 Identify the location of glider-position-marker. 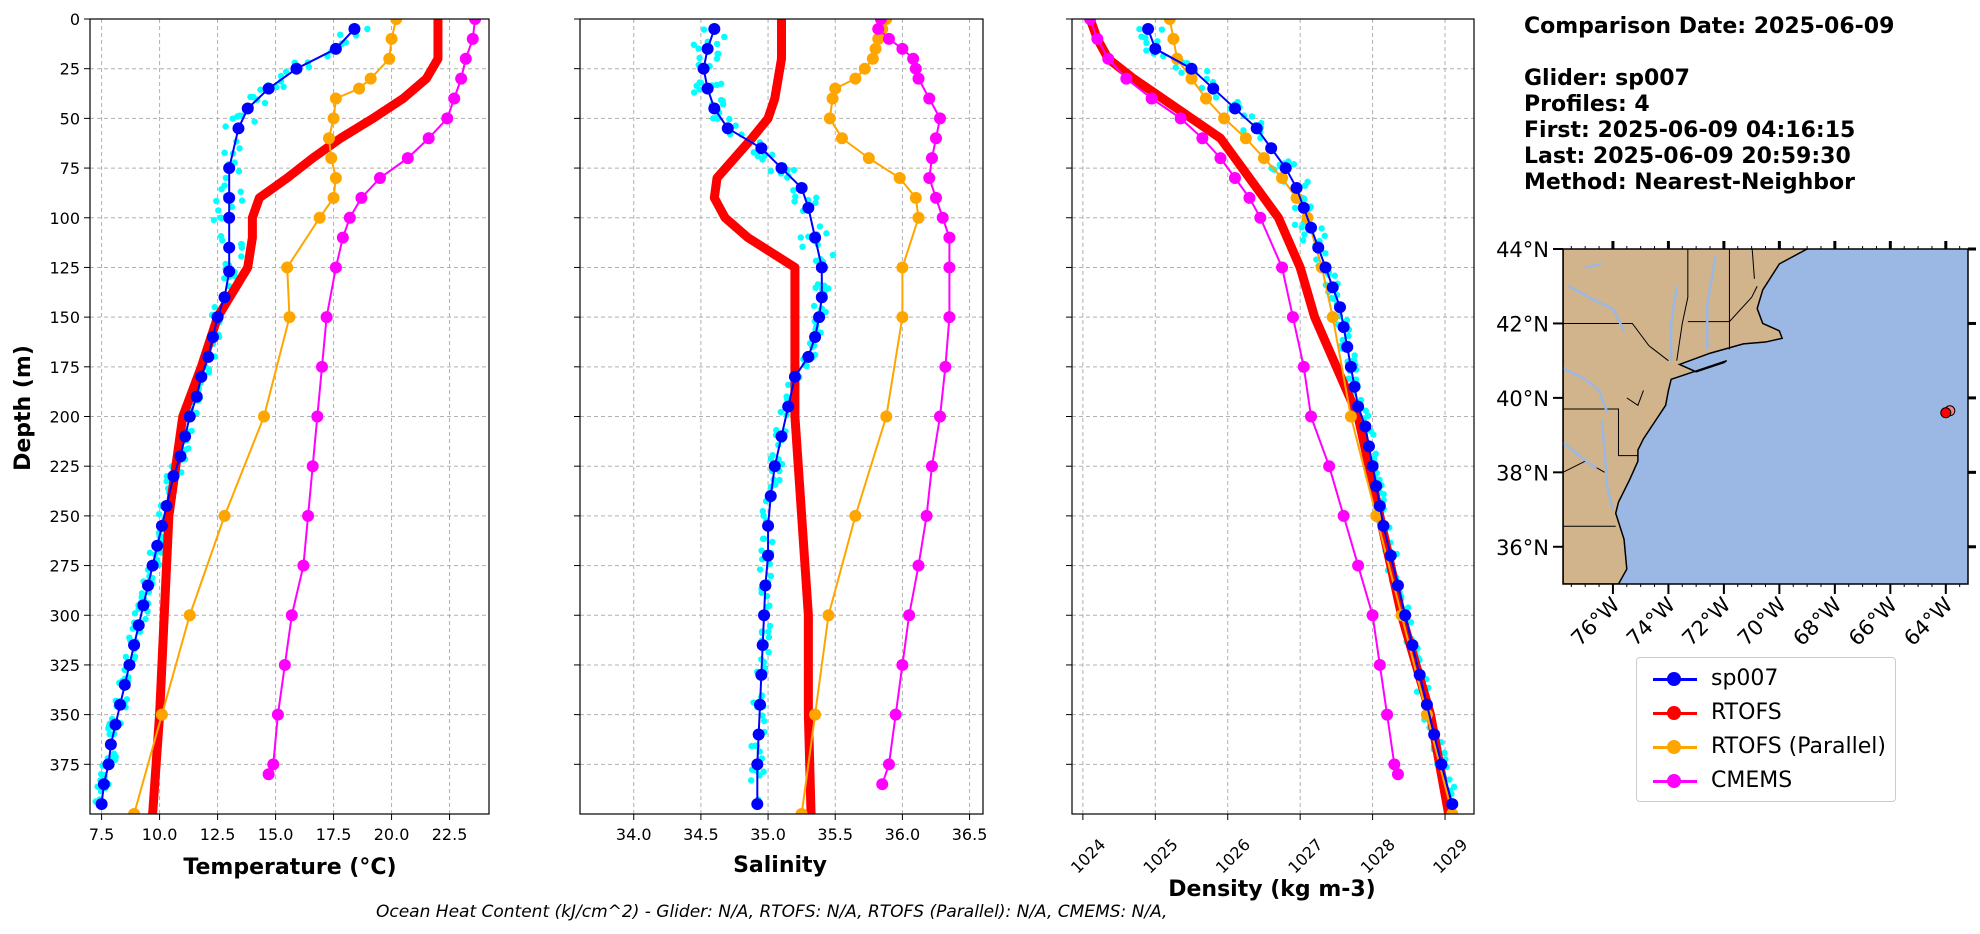
(1946, 413).